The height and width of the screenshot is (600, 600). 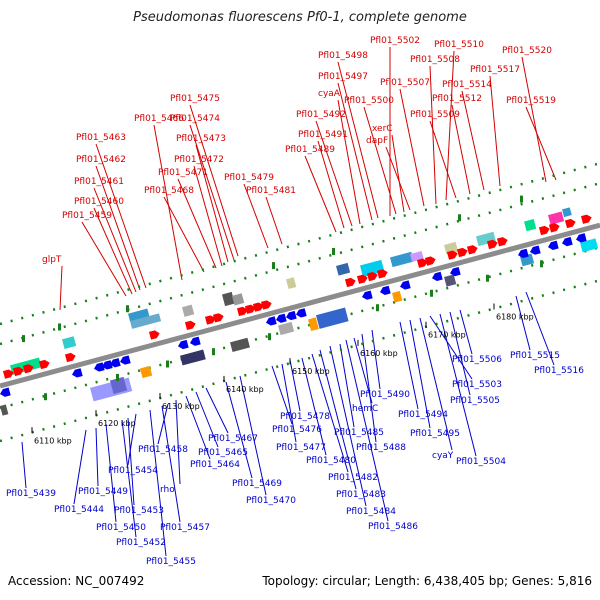 I want to click on reverse-gene-label: Pfl01_5483, so click(x=361, y=495).